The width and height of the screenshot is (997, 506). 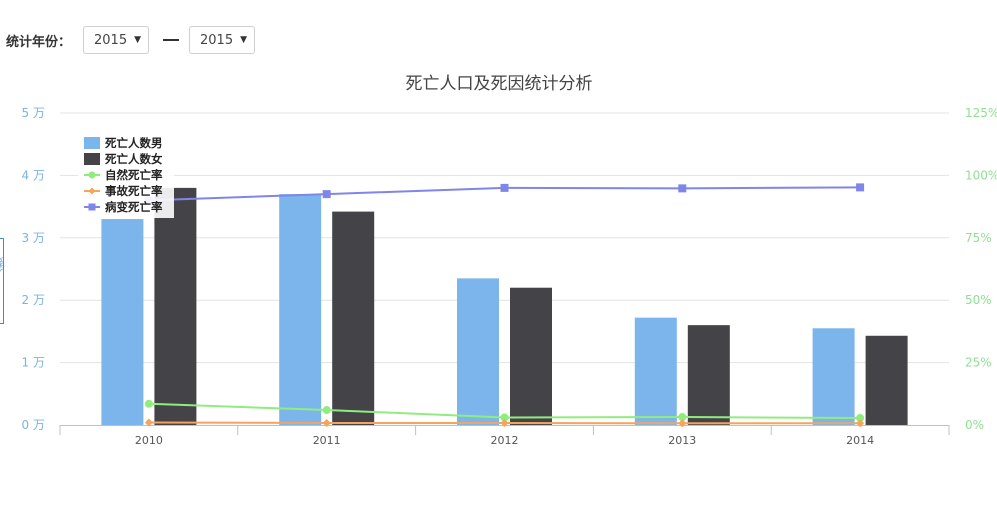 What do you see at coordinates (978, 363) in the screenshot?
I see `right-tick-label: 25%` at bounding box center [978, 363].